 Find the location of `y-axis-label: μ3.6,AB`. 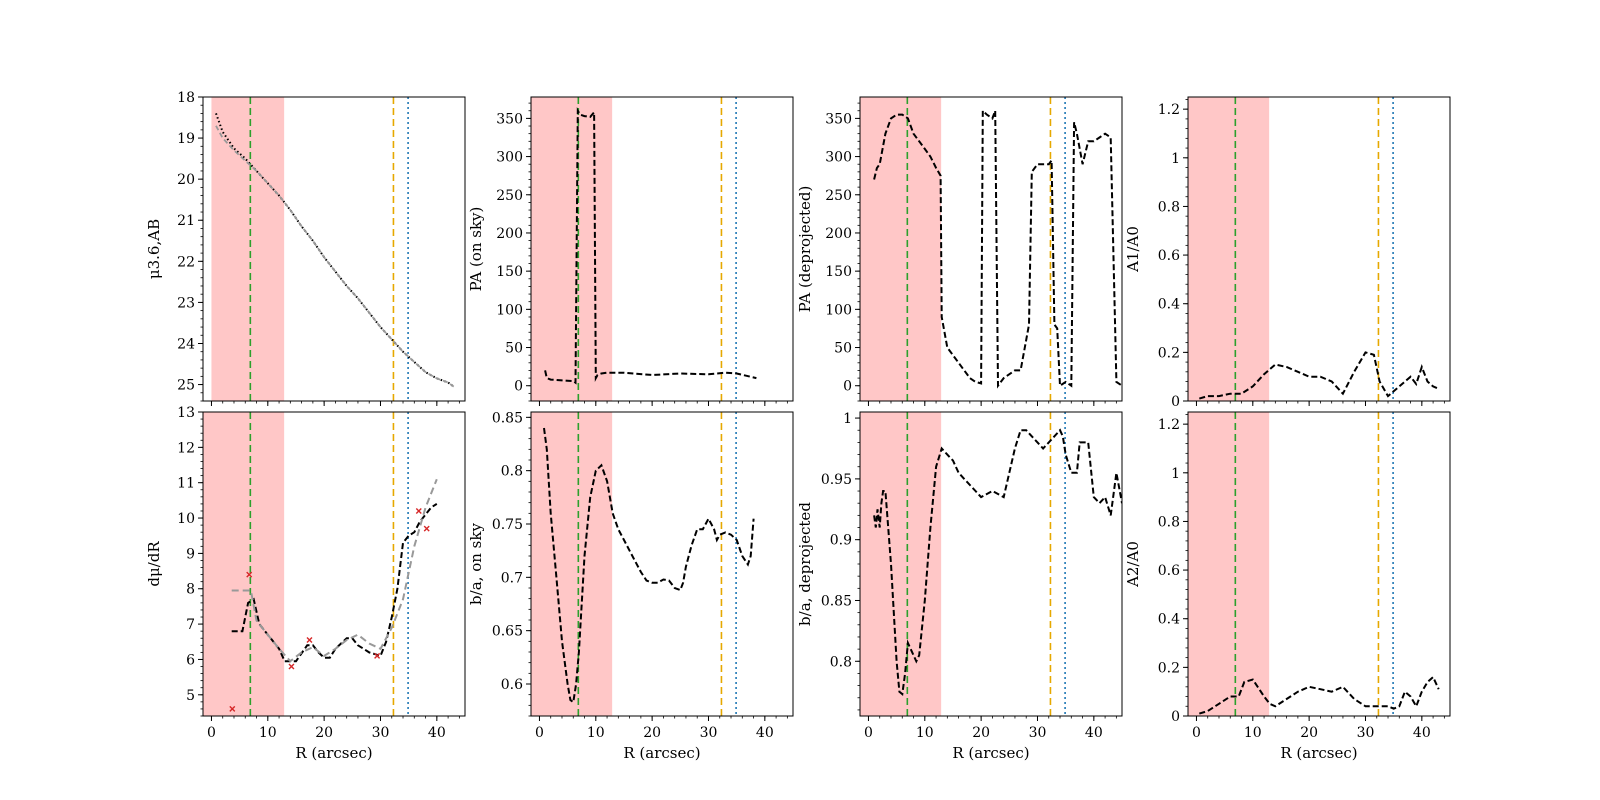

y-axis-label: μ3.6,AB is located at coordinates (154, 249).